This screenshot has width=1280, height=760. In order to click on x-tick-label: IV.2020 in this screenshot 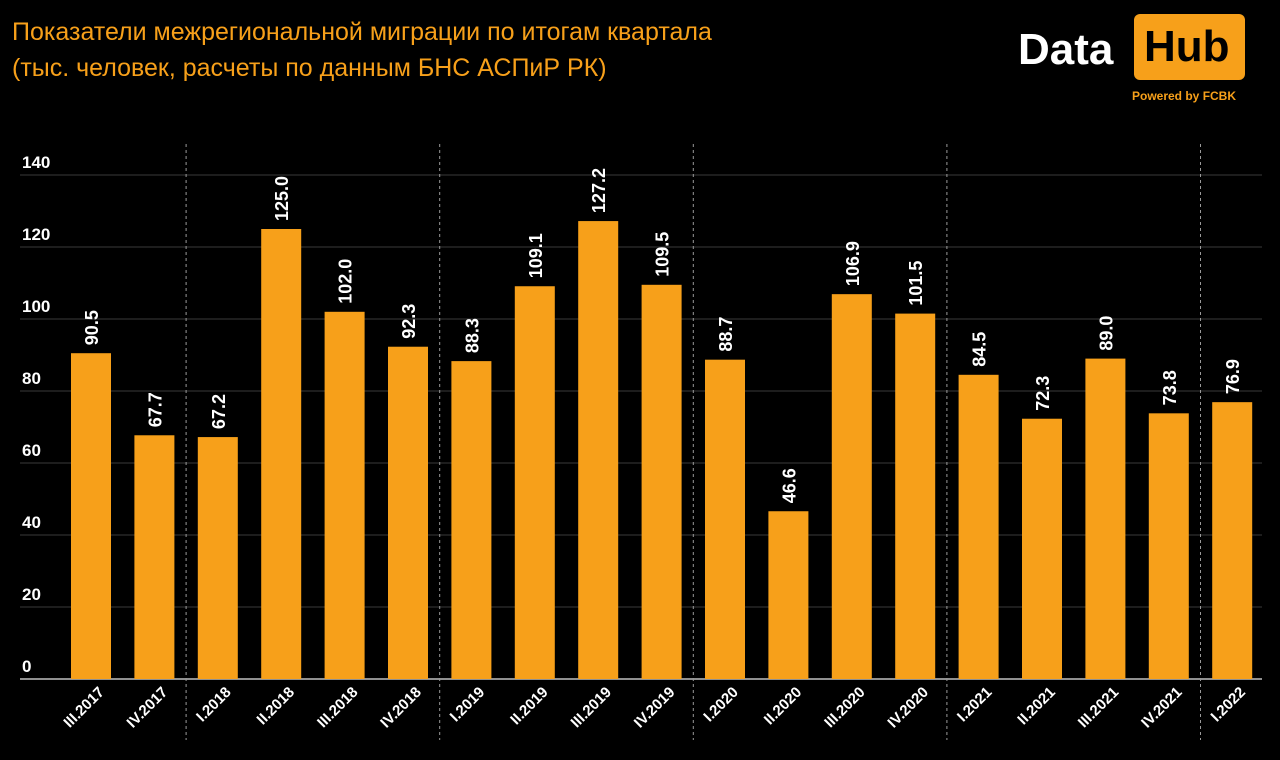, I will do `click(908, 708)`.